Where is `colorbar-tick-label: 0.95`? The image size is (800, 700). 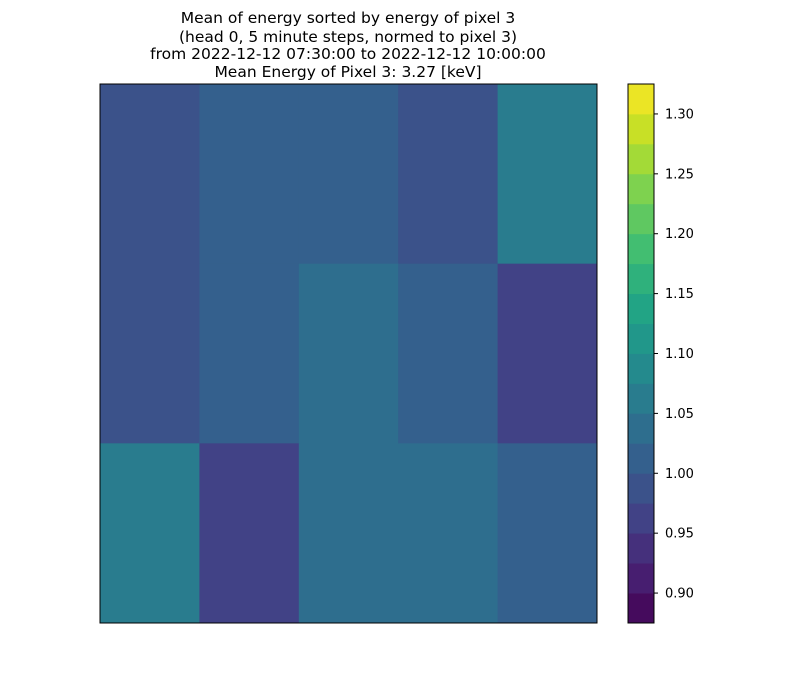
colorbar-tick-label: 0.95 is located at coordinates (679, 534).